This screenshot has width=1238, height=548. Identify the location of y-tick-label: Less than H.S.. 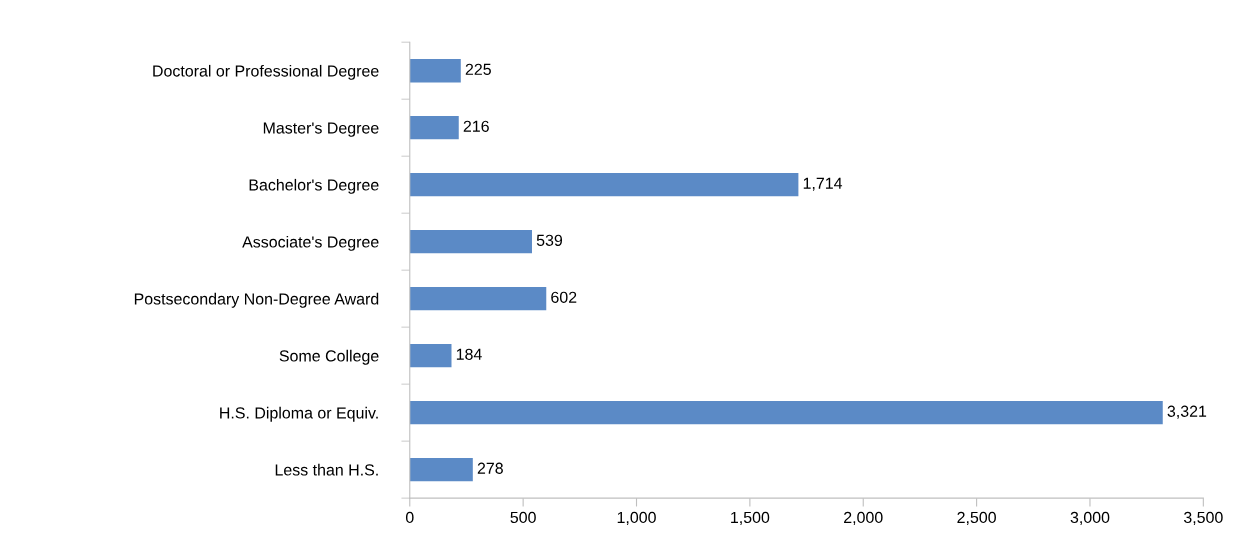
(326, 469).